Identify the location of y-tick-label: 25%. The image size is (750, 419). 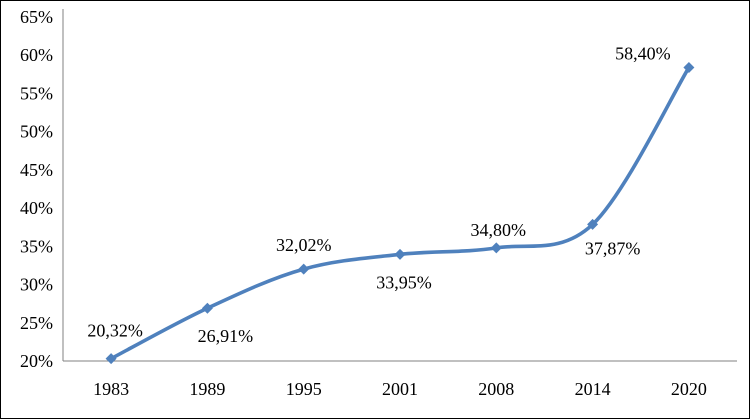
(36, 323).